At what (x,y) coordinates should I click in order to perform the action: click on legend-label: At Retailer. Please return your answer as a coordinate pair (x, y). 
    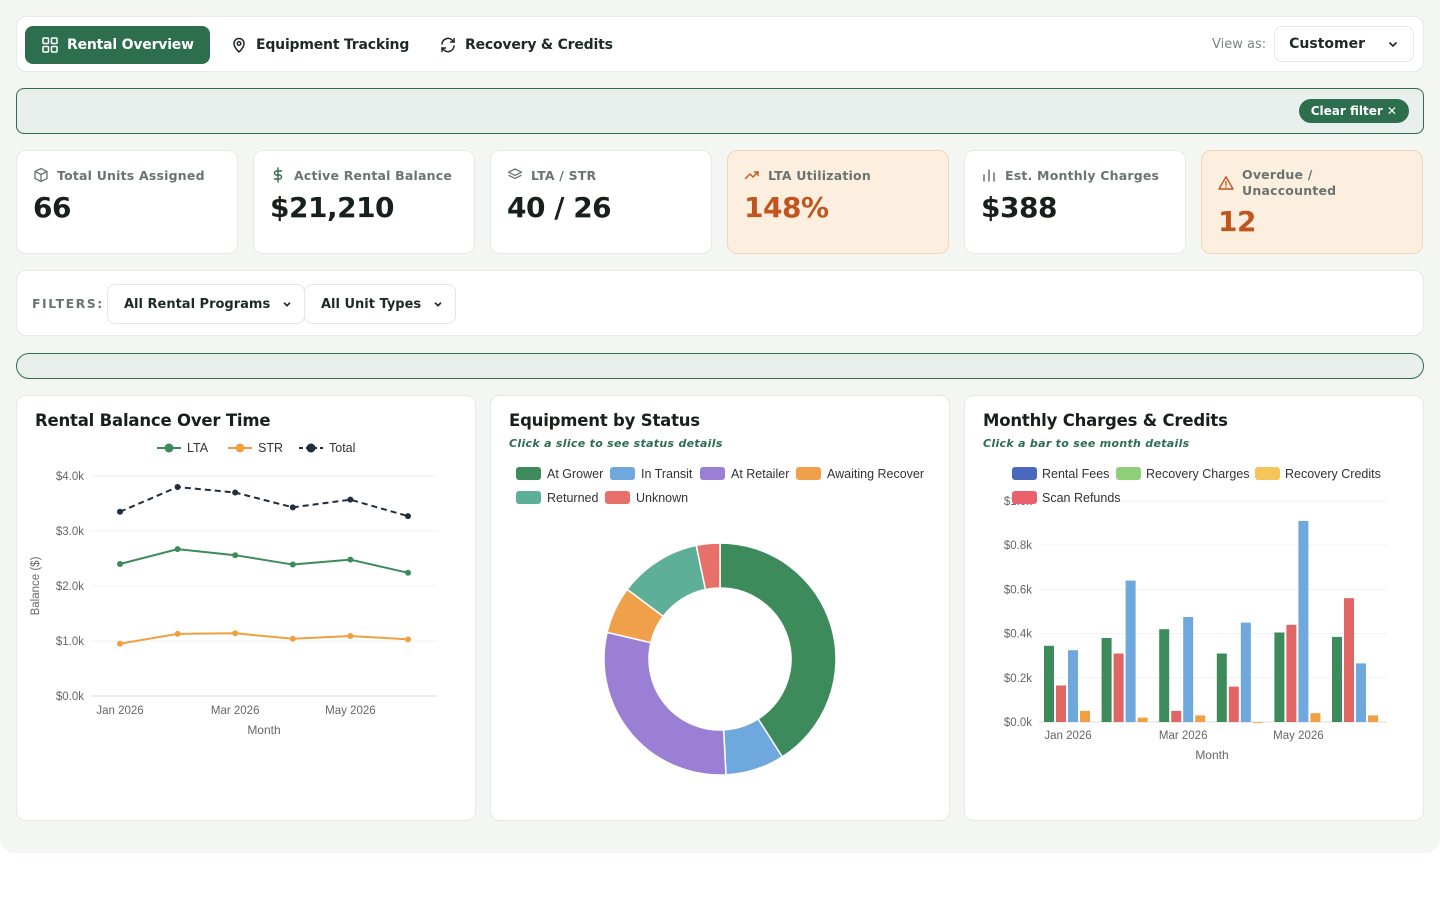
    Looking at the image, I should click on (760, 474).